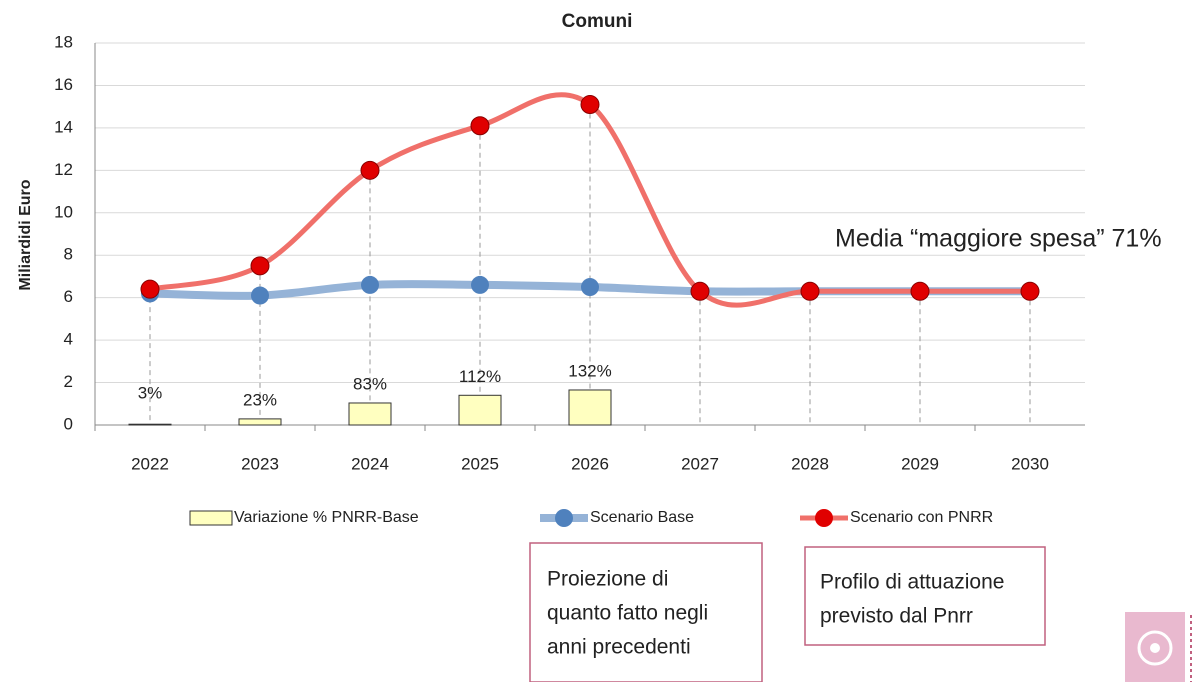  I want to click on y-tick-label: 8, so click(68, 254).